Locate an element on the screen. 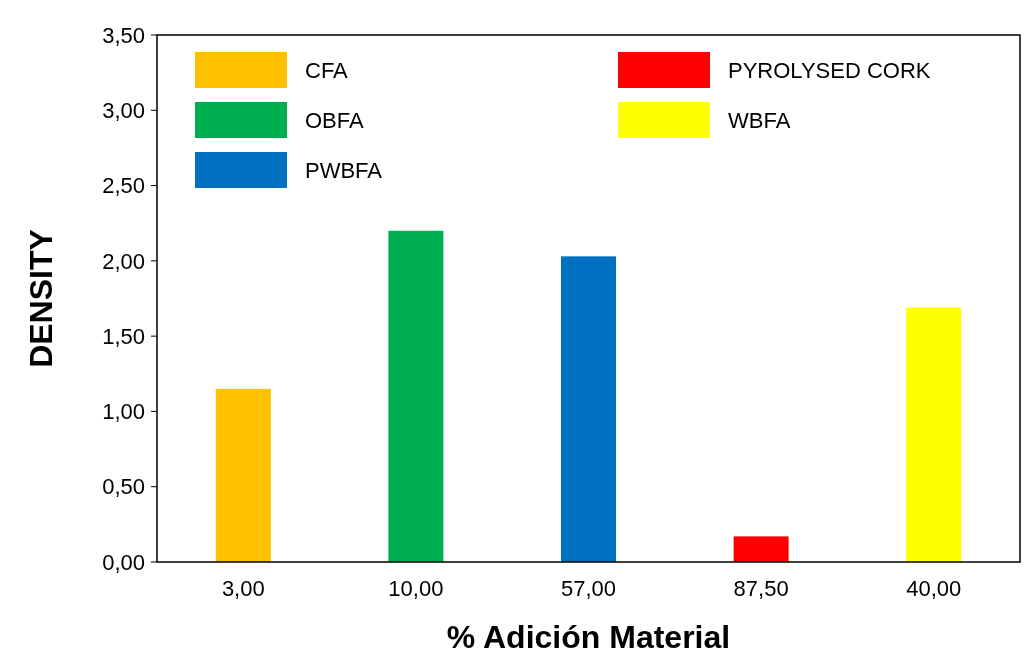  y-tick-label: 2,50 is located at coordinates (123, 186).